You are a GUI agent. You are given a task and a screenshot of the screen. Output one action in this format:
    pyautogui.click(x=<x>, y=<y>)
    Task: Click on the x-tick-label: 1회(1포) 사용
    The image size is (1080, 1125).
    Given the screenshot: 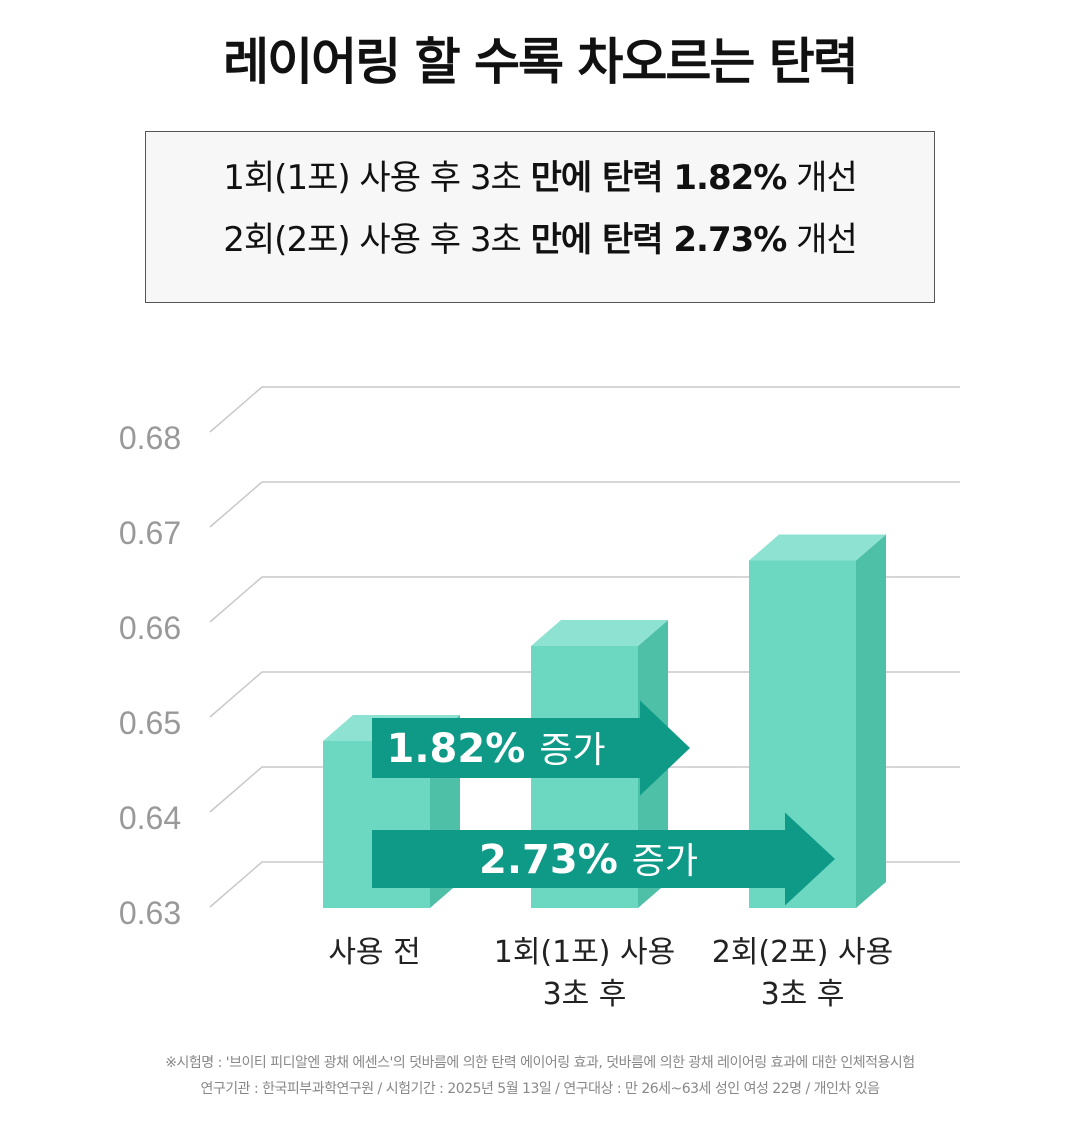 What is the action you would take?
    pyautogui.click(x=585, y=952)
    